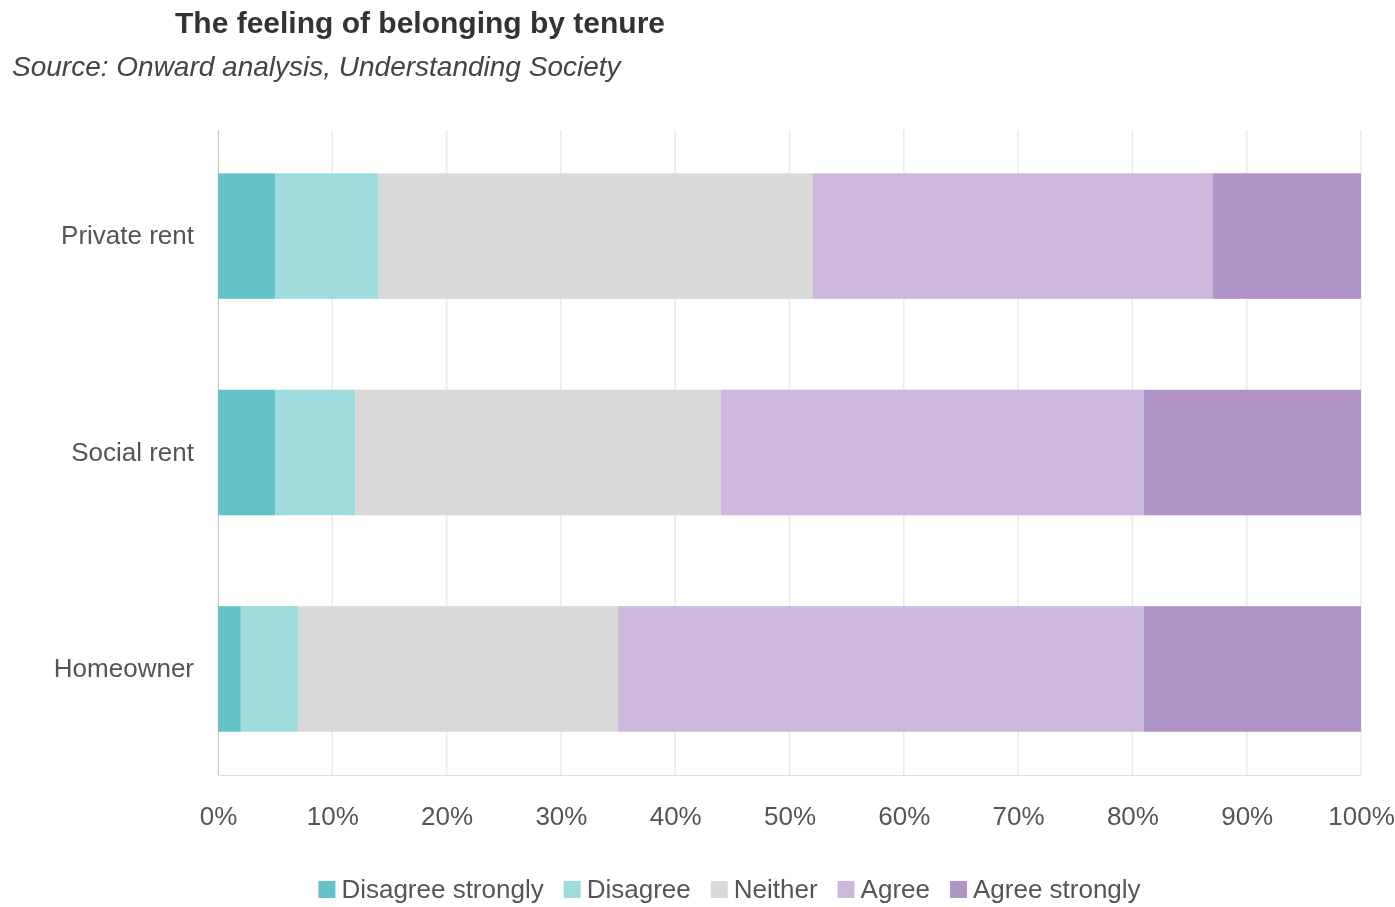  I want to click on x-tick-label: 40%, so click(675, 816).